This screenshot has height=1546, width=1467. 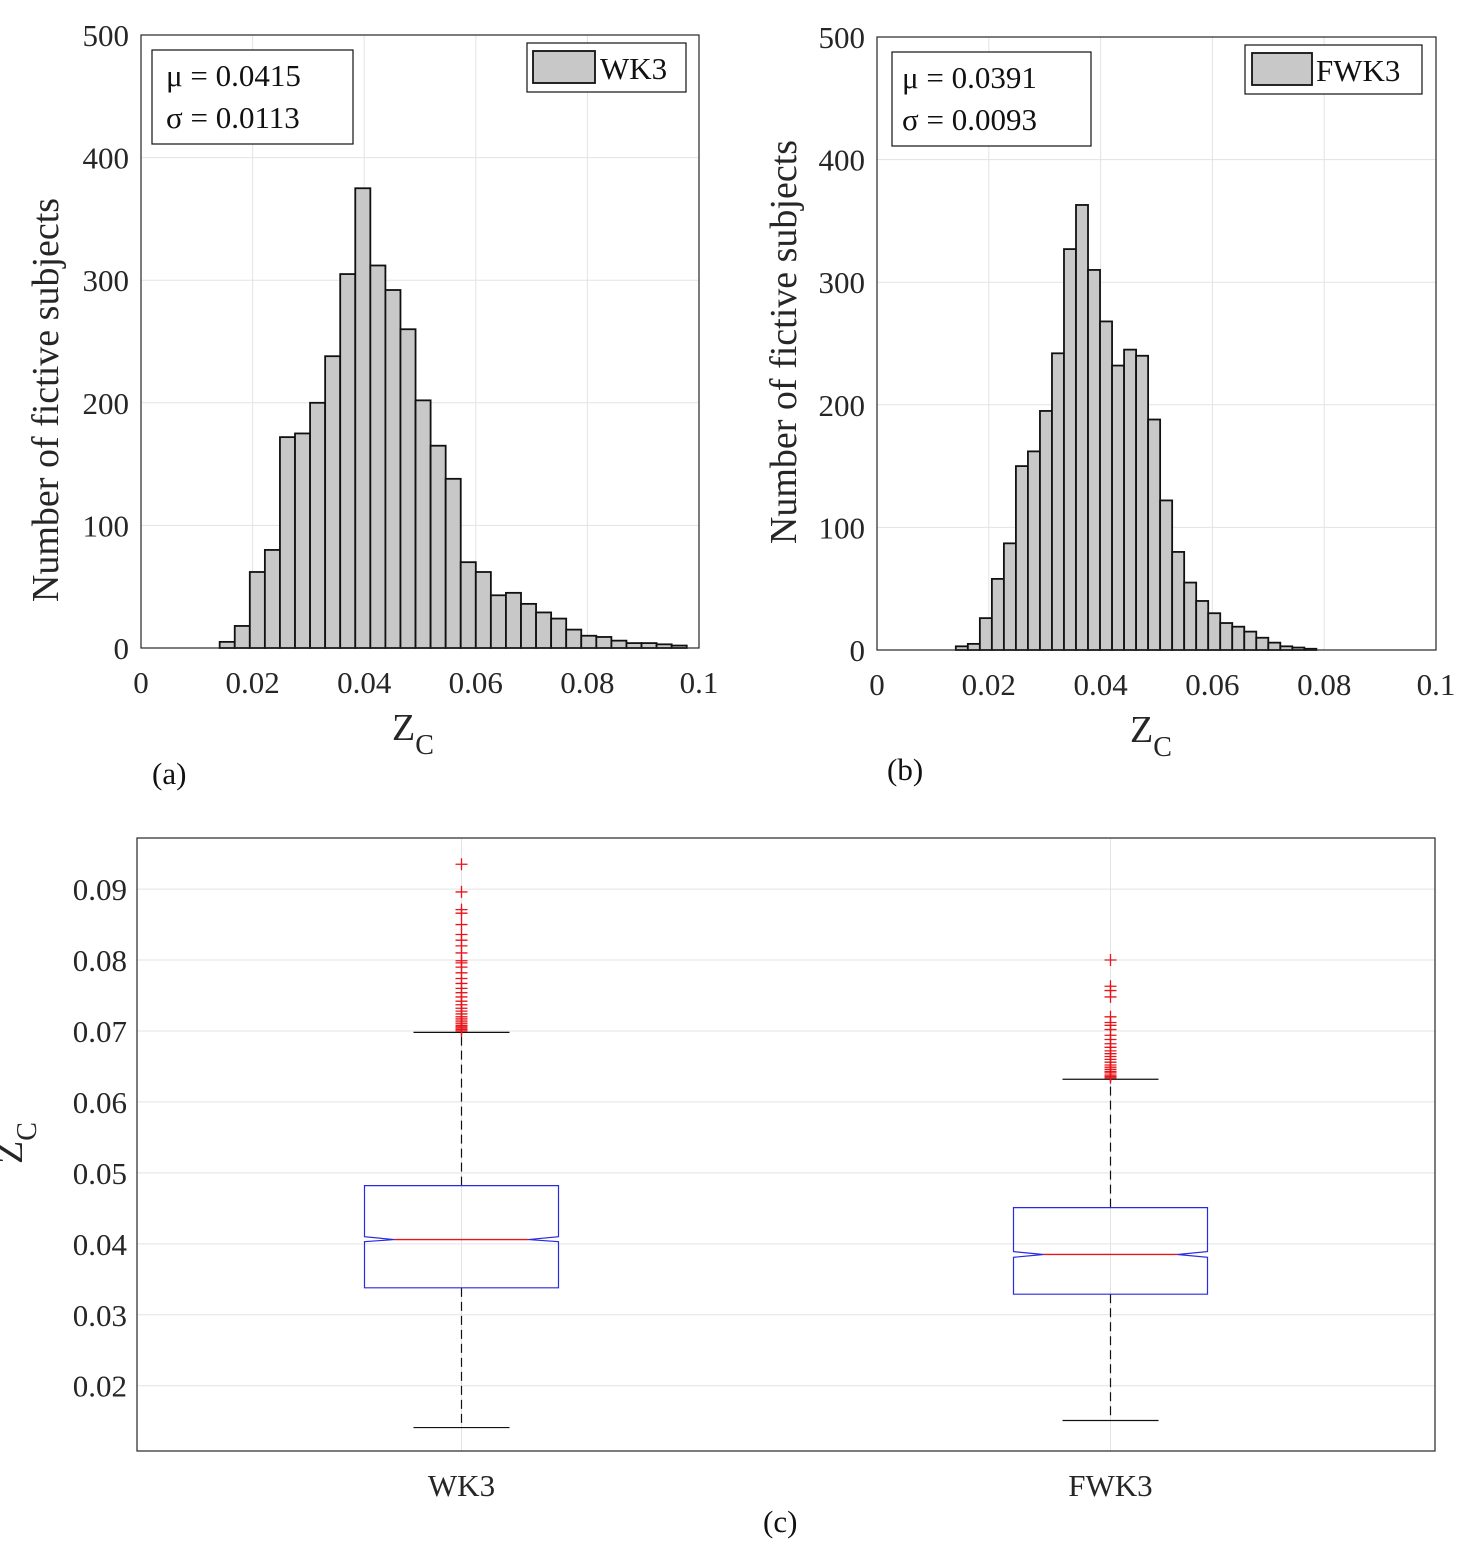 What do you see at coordinates (100, 1102) in the screenshot?
I see `y-tick-label-c: 0.06` at bounding box center [100, 1102].